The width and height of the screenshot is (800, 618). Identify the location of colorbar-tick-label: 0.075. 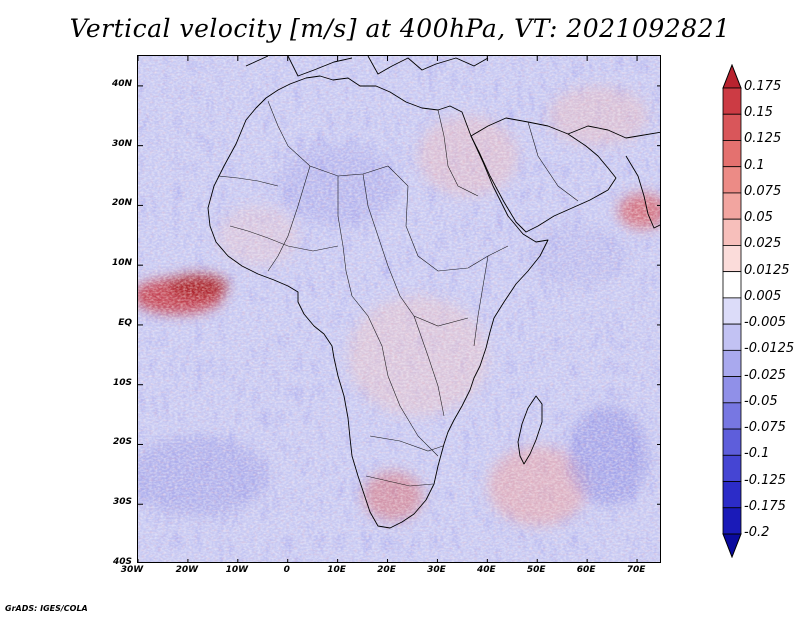
(763, 191).